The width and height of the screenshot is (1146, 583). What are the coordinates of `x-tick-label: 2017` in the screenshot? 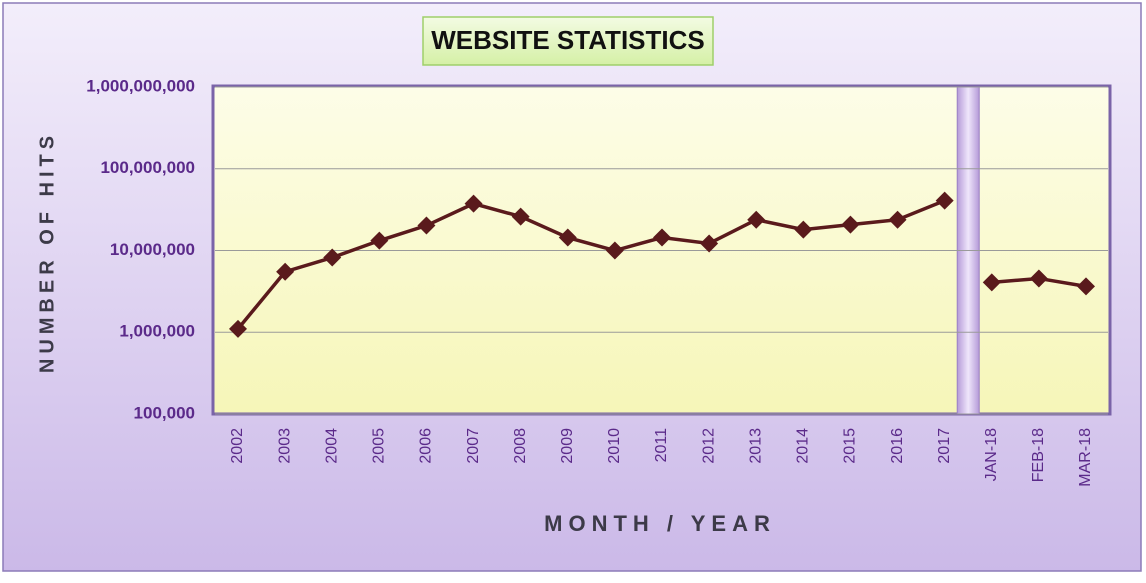 It's located at (944, 446).